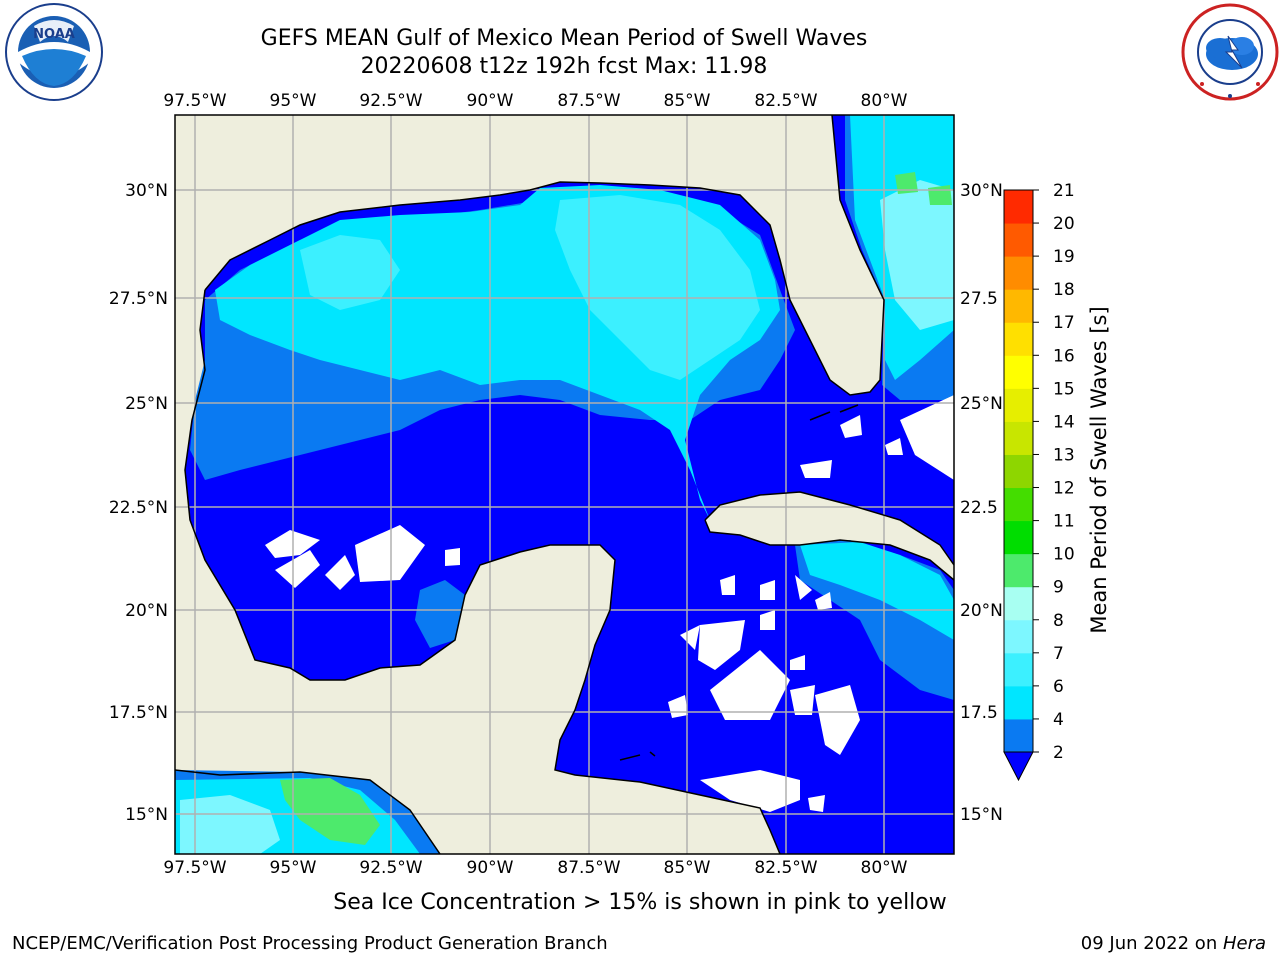 This screenshot has width=1280, height=960. Describe the element at coordinates (1058, 621) in the screenshot. I see `colorbar-tick-label: 8` at that location.